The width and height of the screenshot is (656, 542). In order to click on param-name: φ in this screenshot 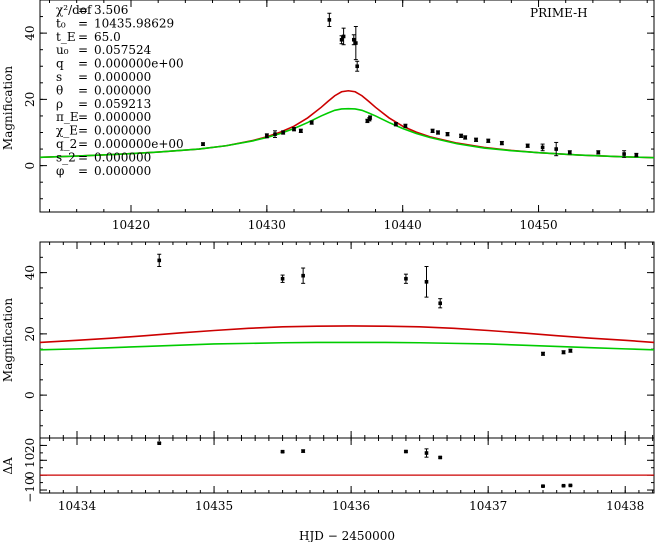, I will do `click(60, 171)`.